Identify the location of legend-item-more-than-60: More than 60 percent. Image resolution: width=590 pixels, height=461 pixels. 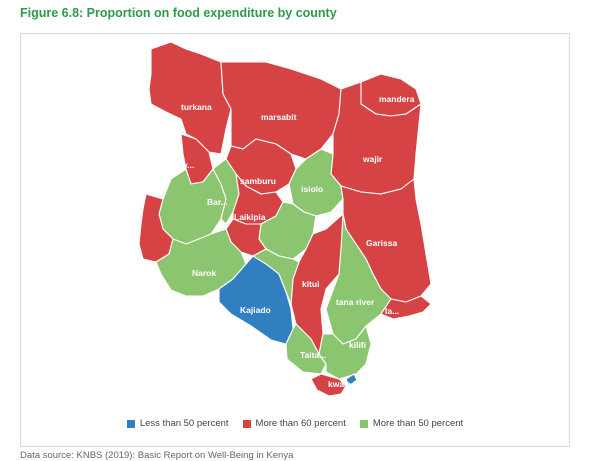
(294, 423).